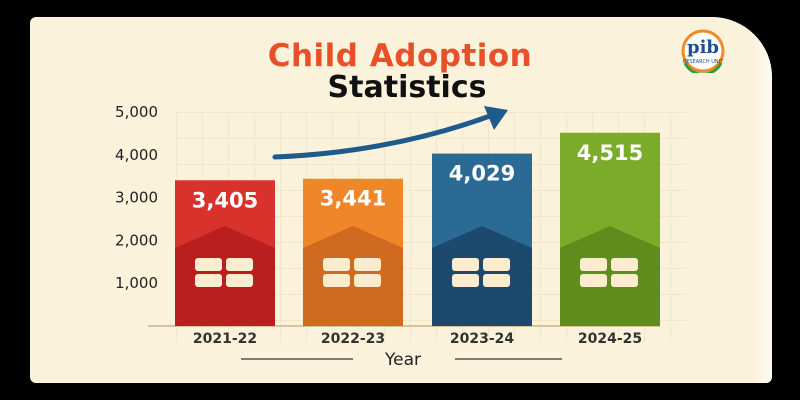  Describe the element at coordinates (136, 283) in the screenshot. I see `y-tick-label: 1,000` at that location.